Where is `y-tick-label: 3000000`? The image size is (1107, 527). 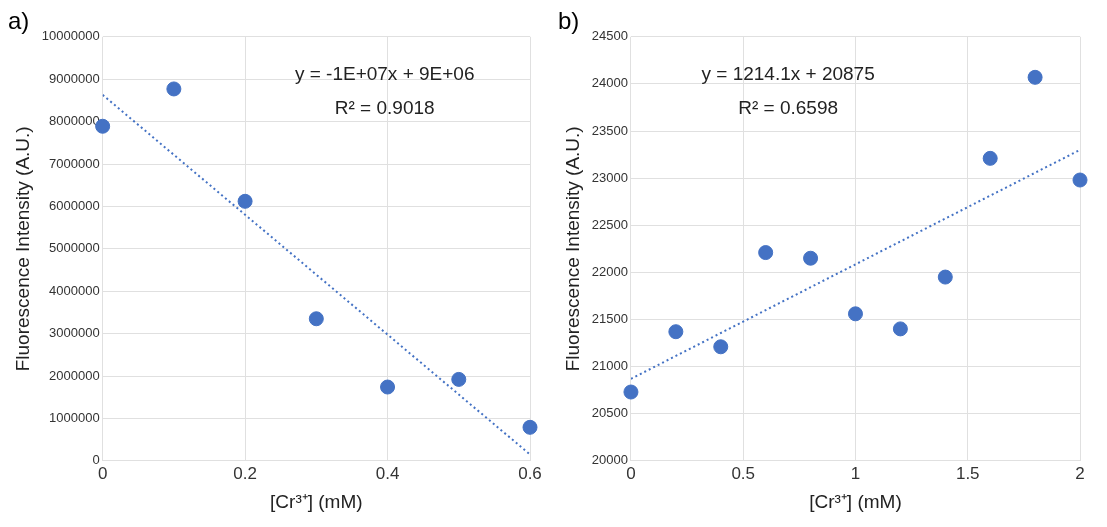
y-tick-label: 3000000 is located at coordinates (74, 333).